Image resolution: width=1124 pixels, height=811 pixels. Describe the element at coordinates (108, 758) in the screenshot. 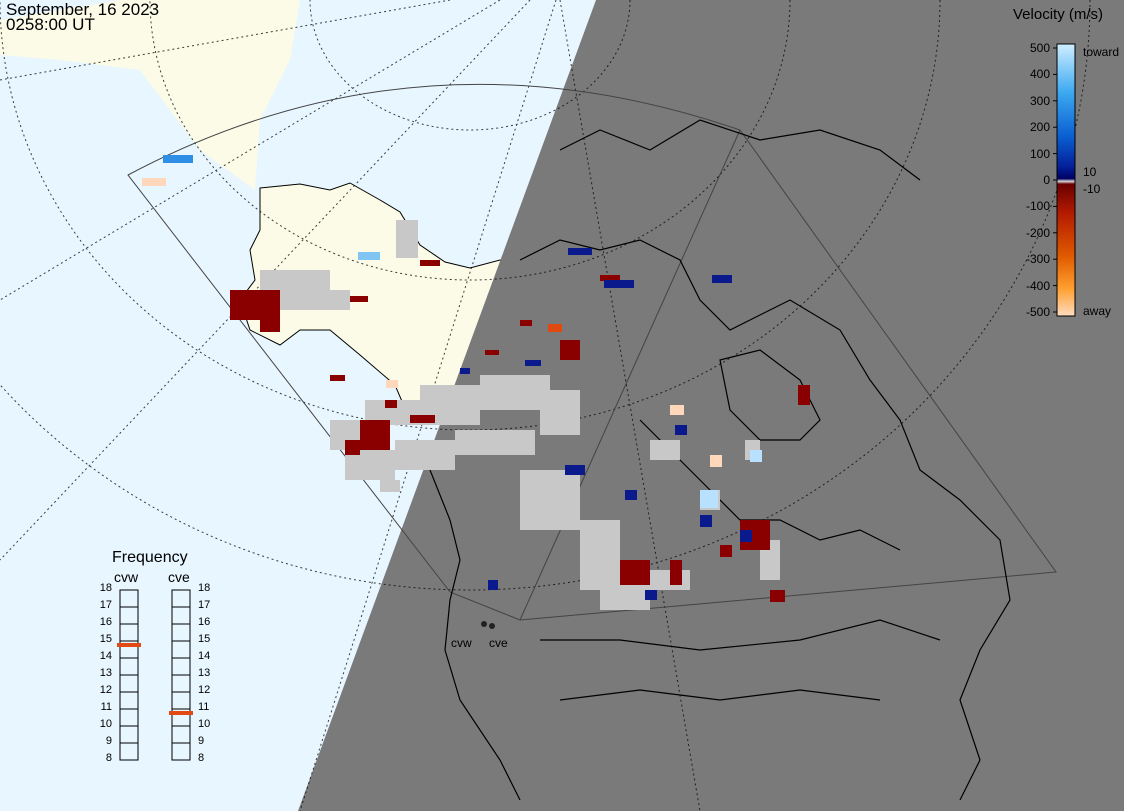

I see `frequency-label-left: 8` at that location.